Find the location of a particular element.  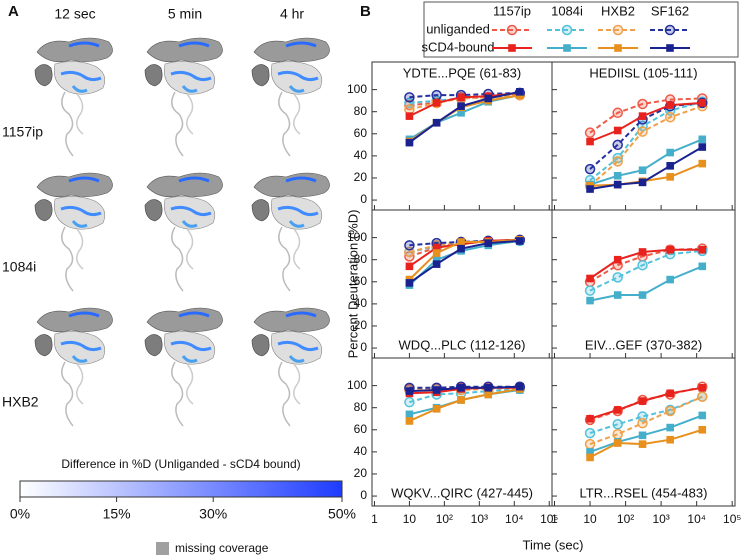

y-tick-label: 60 is located at coordinates (361, 429).